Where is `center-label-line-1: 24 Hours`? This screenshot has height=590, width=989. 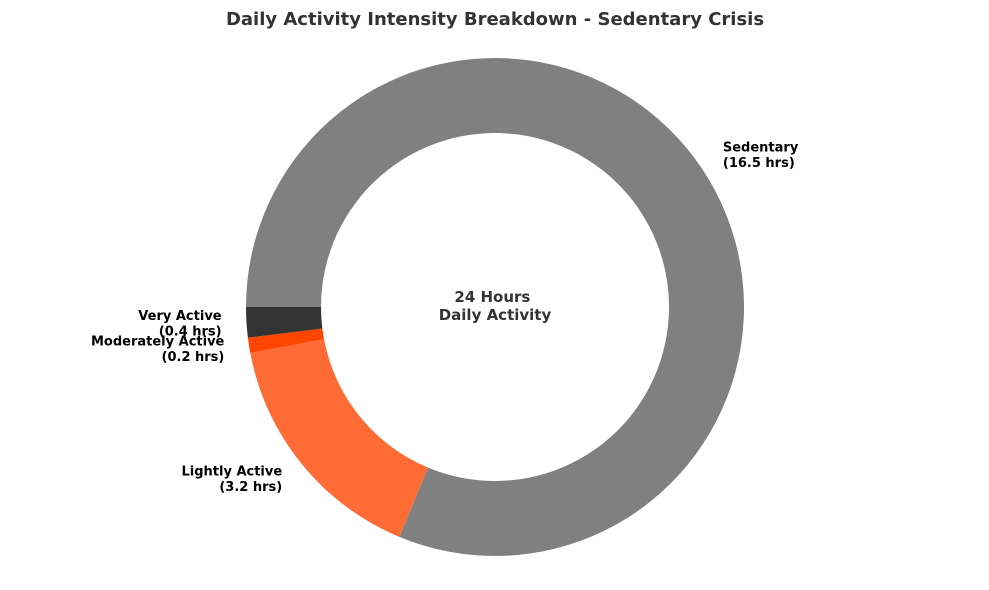
center-label-line-1: 24 Hours is located at coordinates (492, 297).